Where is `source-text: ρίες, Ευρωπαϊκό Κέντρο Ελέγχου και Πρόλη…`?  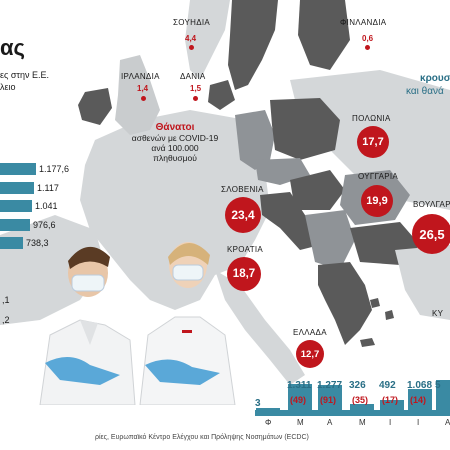 source-text: ρίες, Ευρωπαϊκό Κέντρο Ελέγχου και Πρόλη… is located at coordinates (202, 437).